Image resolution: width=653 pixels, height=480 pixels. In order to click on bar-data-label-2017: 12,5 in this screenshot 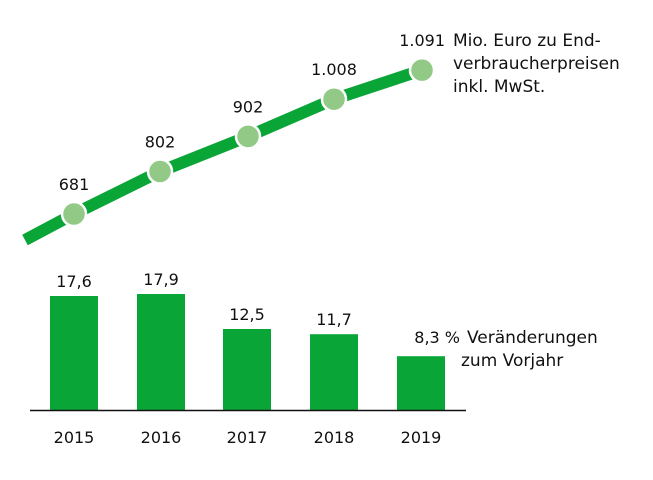, I will do `click(247, 314)`.